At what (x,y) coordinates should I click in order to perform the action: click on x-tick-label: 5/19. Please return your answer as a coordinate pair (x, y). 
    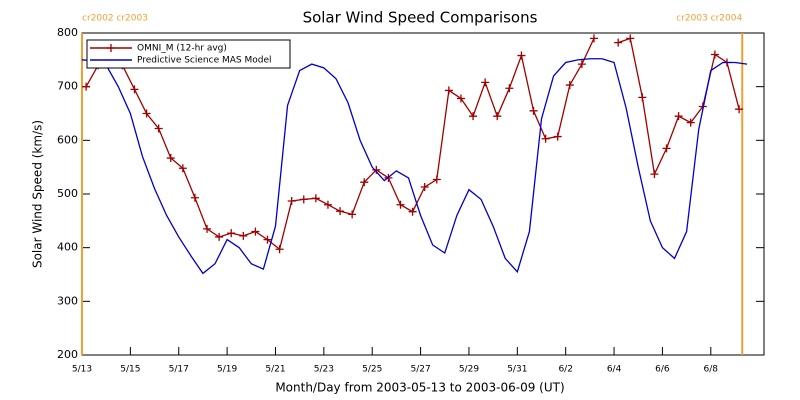
    Looking at the image, I should click on (227, 370).